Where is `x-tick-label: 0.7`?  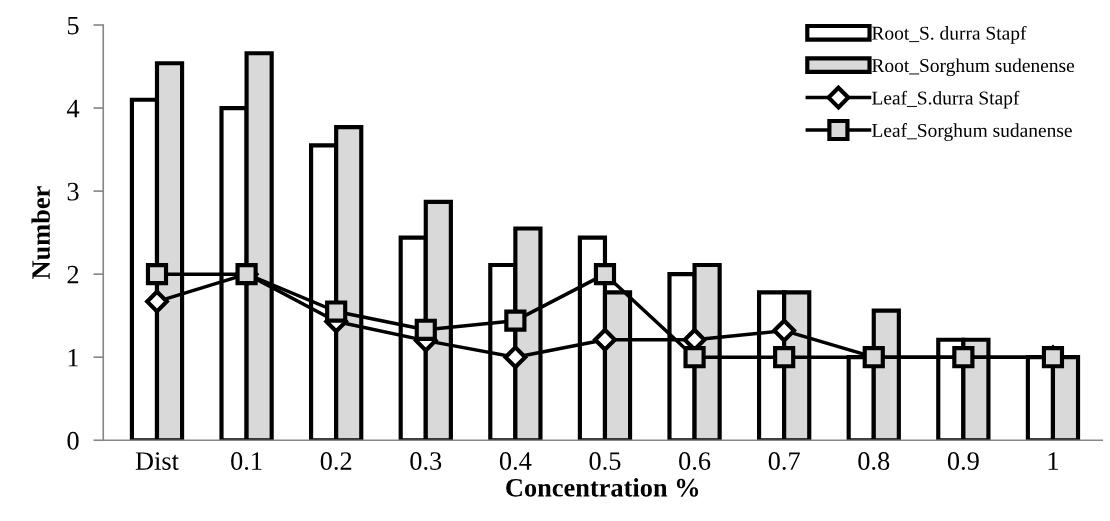 x-tick-label: 0.7 is located at coordinates (784, 461).